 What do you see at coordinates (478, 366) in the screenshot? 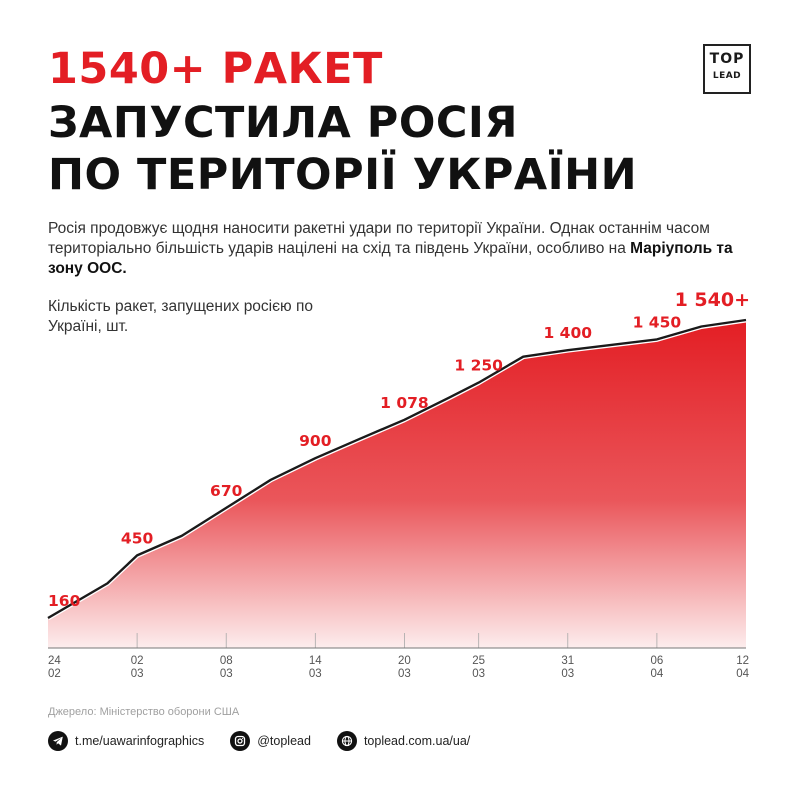
I see `data-label: 1 250` at bounding box center [478, 366].